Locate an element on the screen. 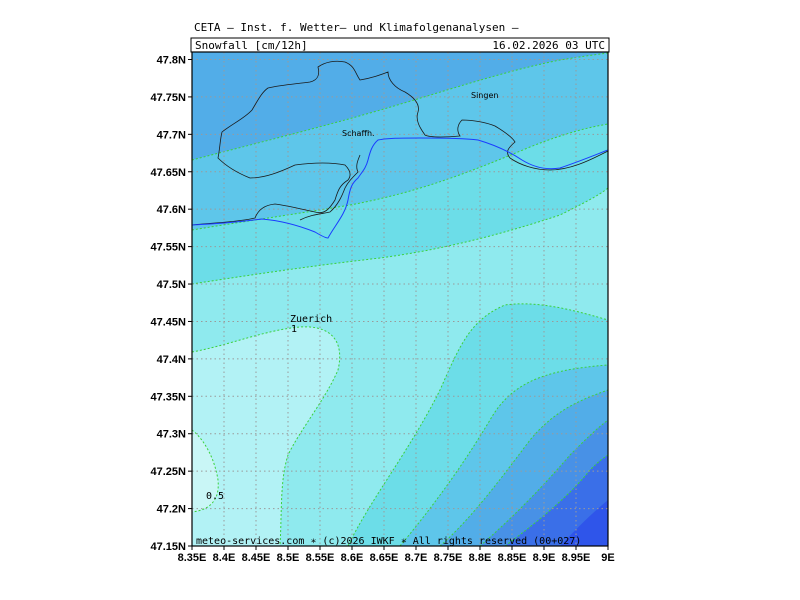 The width and height of the screenshot is (800, 600). lon-label: 8.75E is located at coordinates (448, 558).